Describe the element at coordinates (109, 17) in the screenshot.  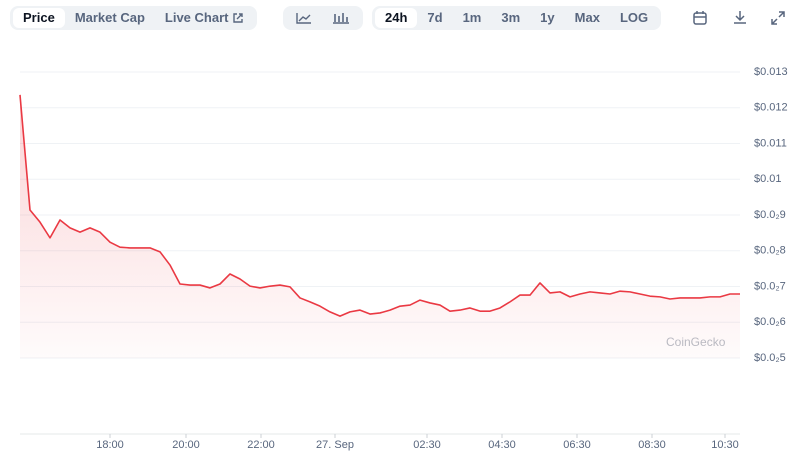
I see `tab: Market Cap` at that location.